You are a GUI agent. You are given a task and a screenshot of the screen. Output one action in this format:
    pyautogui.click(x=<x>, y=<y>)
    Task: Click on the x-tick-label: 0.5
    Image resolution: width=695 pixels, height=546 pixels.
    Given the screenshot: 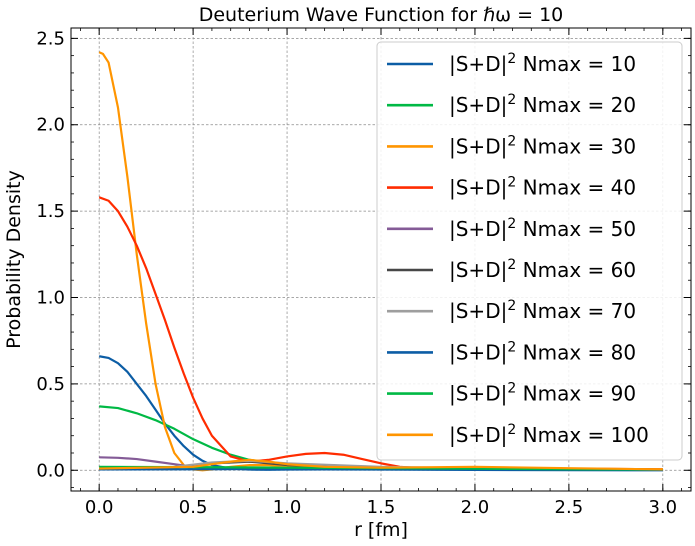 What is the action you would take?
    pyautogui.click(x=193, y=507)
    